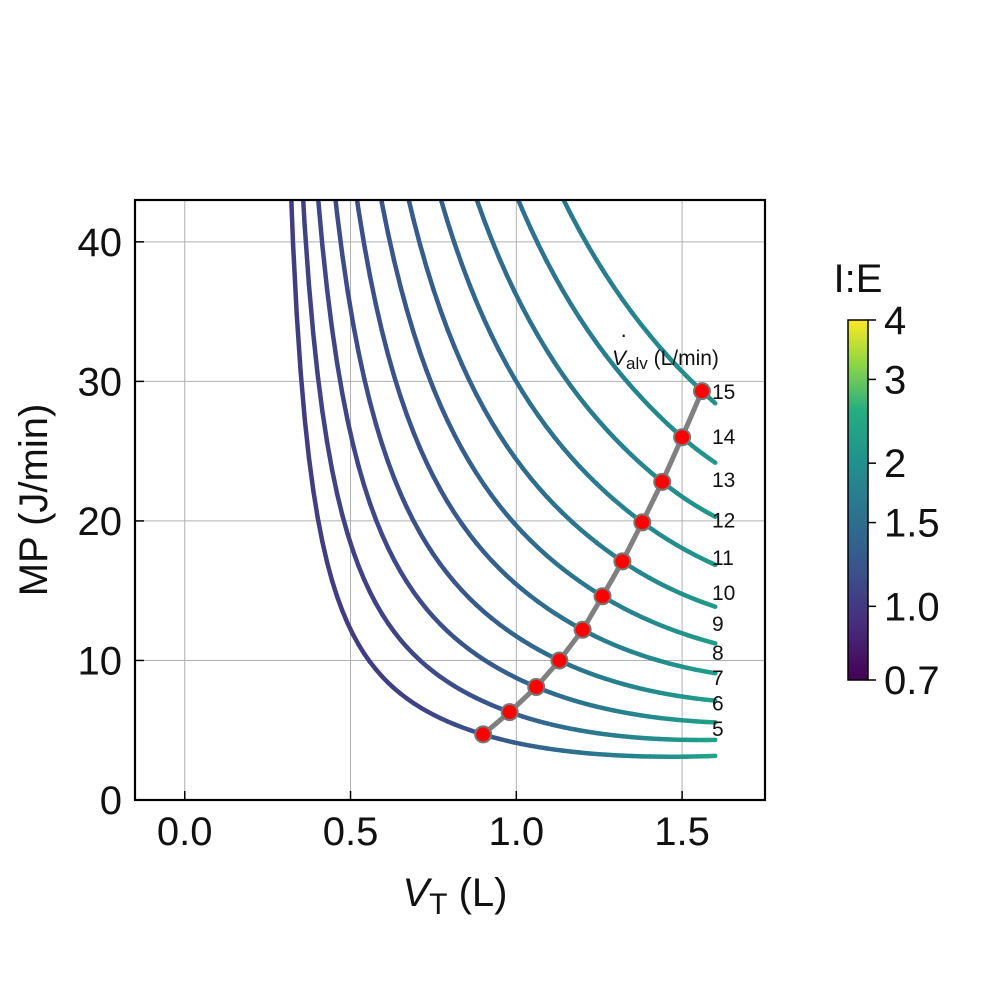 The width and height of the screenshot is (1000, 1000). What do you see at coordinates (517, 832) in the screenshot?
I see `x-tick-label: 1.0` at bounding box center [517, 832].